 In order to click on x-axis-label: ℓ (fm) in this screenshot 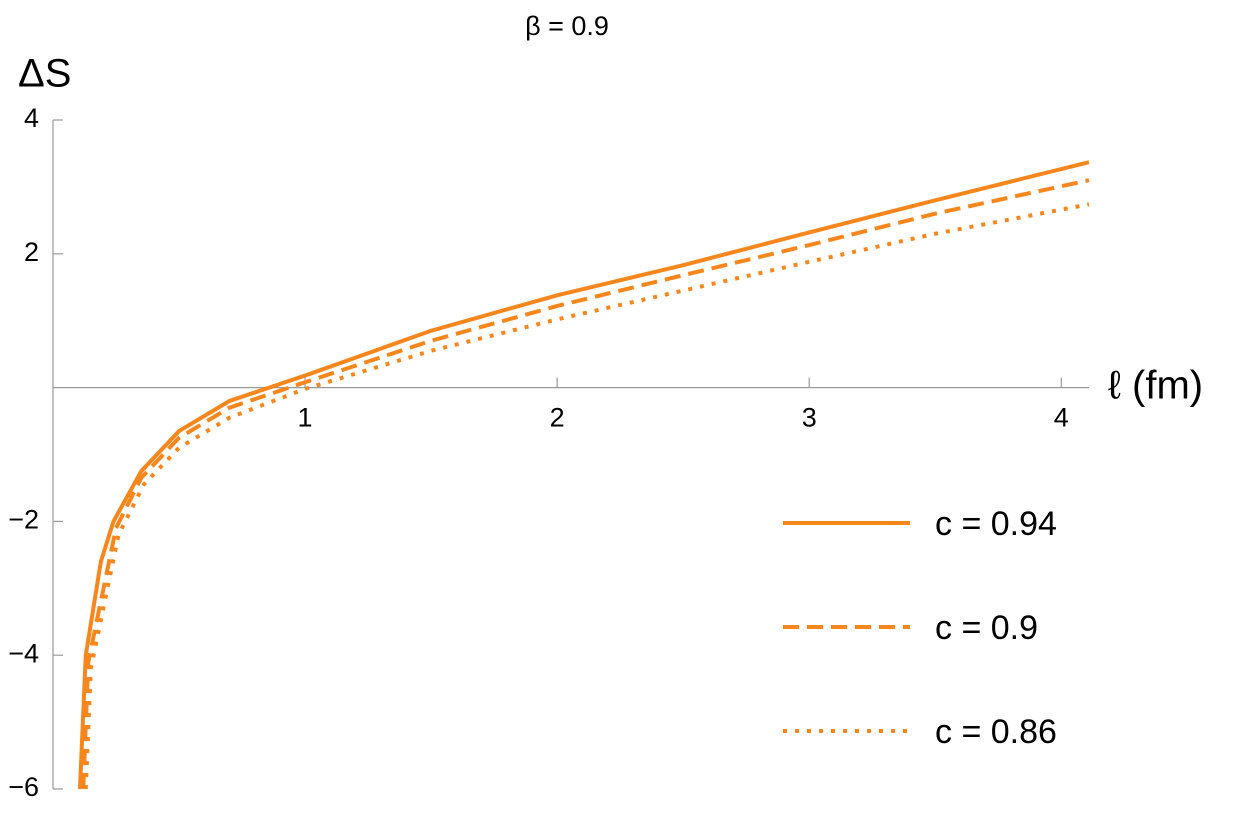, I will do `click(1155, 386)`.